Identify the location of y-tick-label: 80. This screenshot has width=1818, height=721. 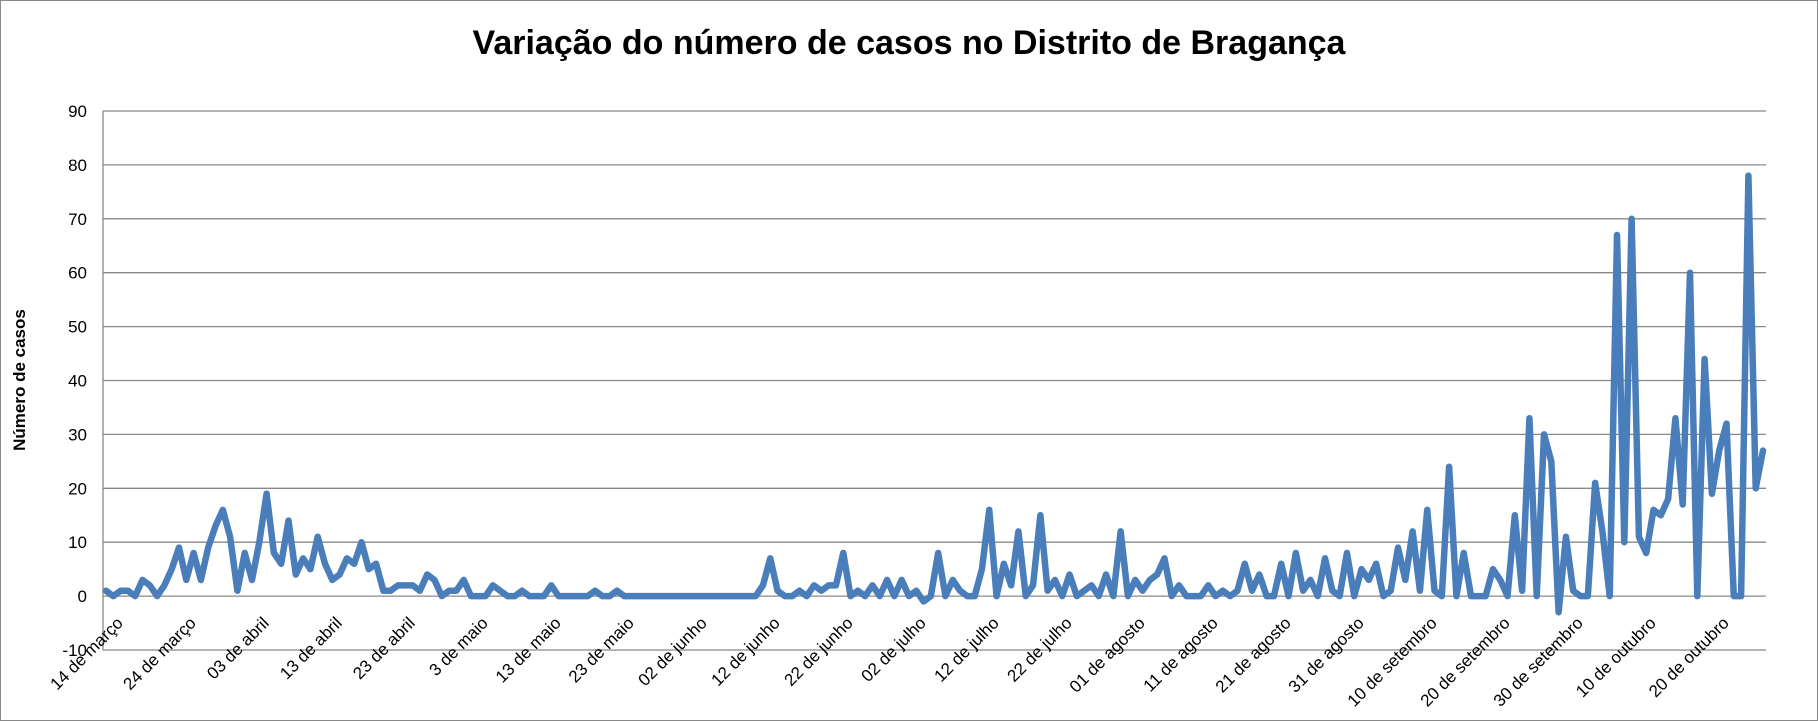
(77, 165).